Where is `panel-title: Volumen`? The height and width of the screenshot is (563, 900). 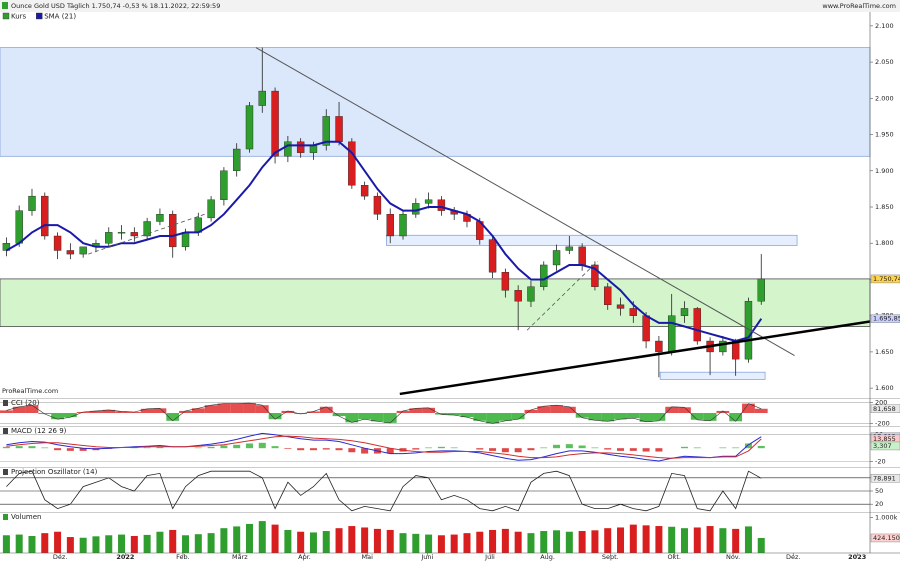 panel-title: Volumen is located at coordinates (26, 517).